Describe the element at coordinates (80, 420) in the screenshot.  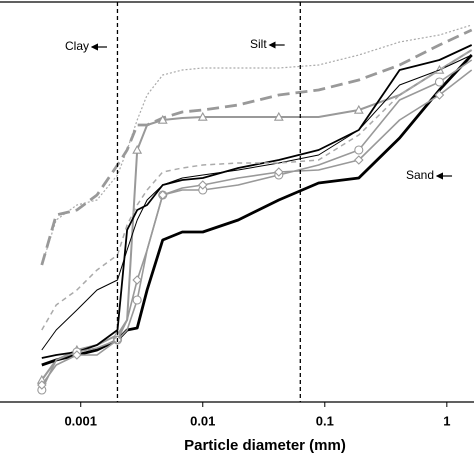
I see `x-tick-label: 0.001` at that location.